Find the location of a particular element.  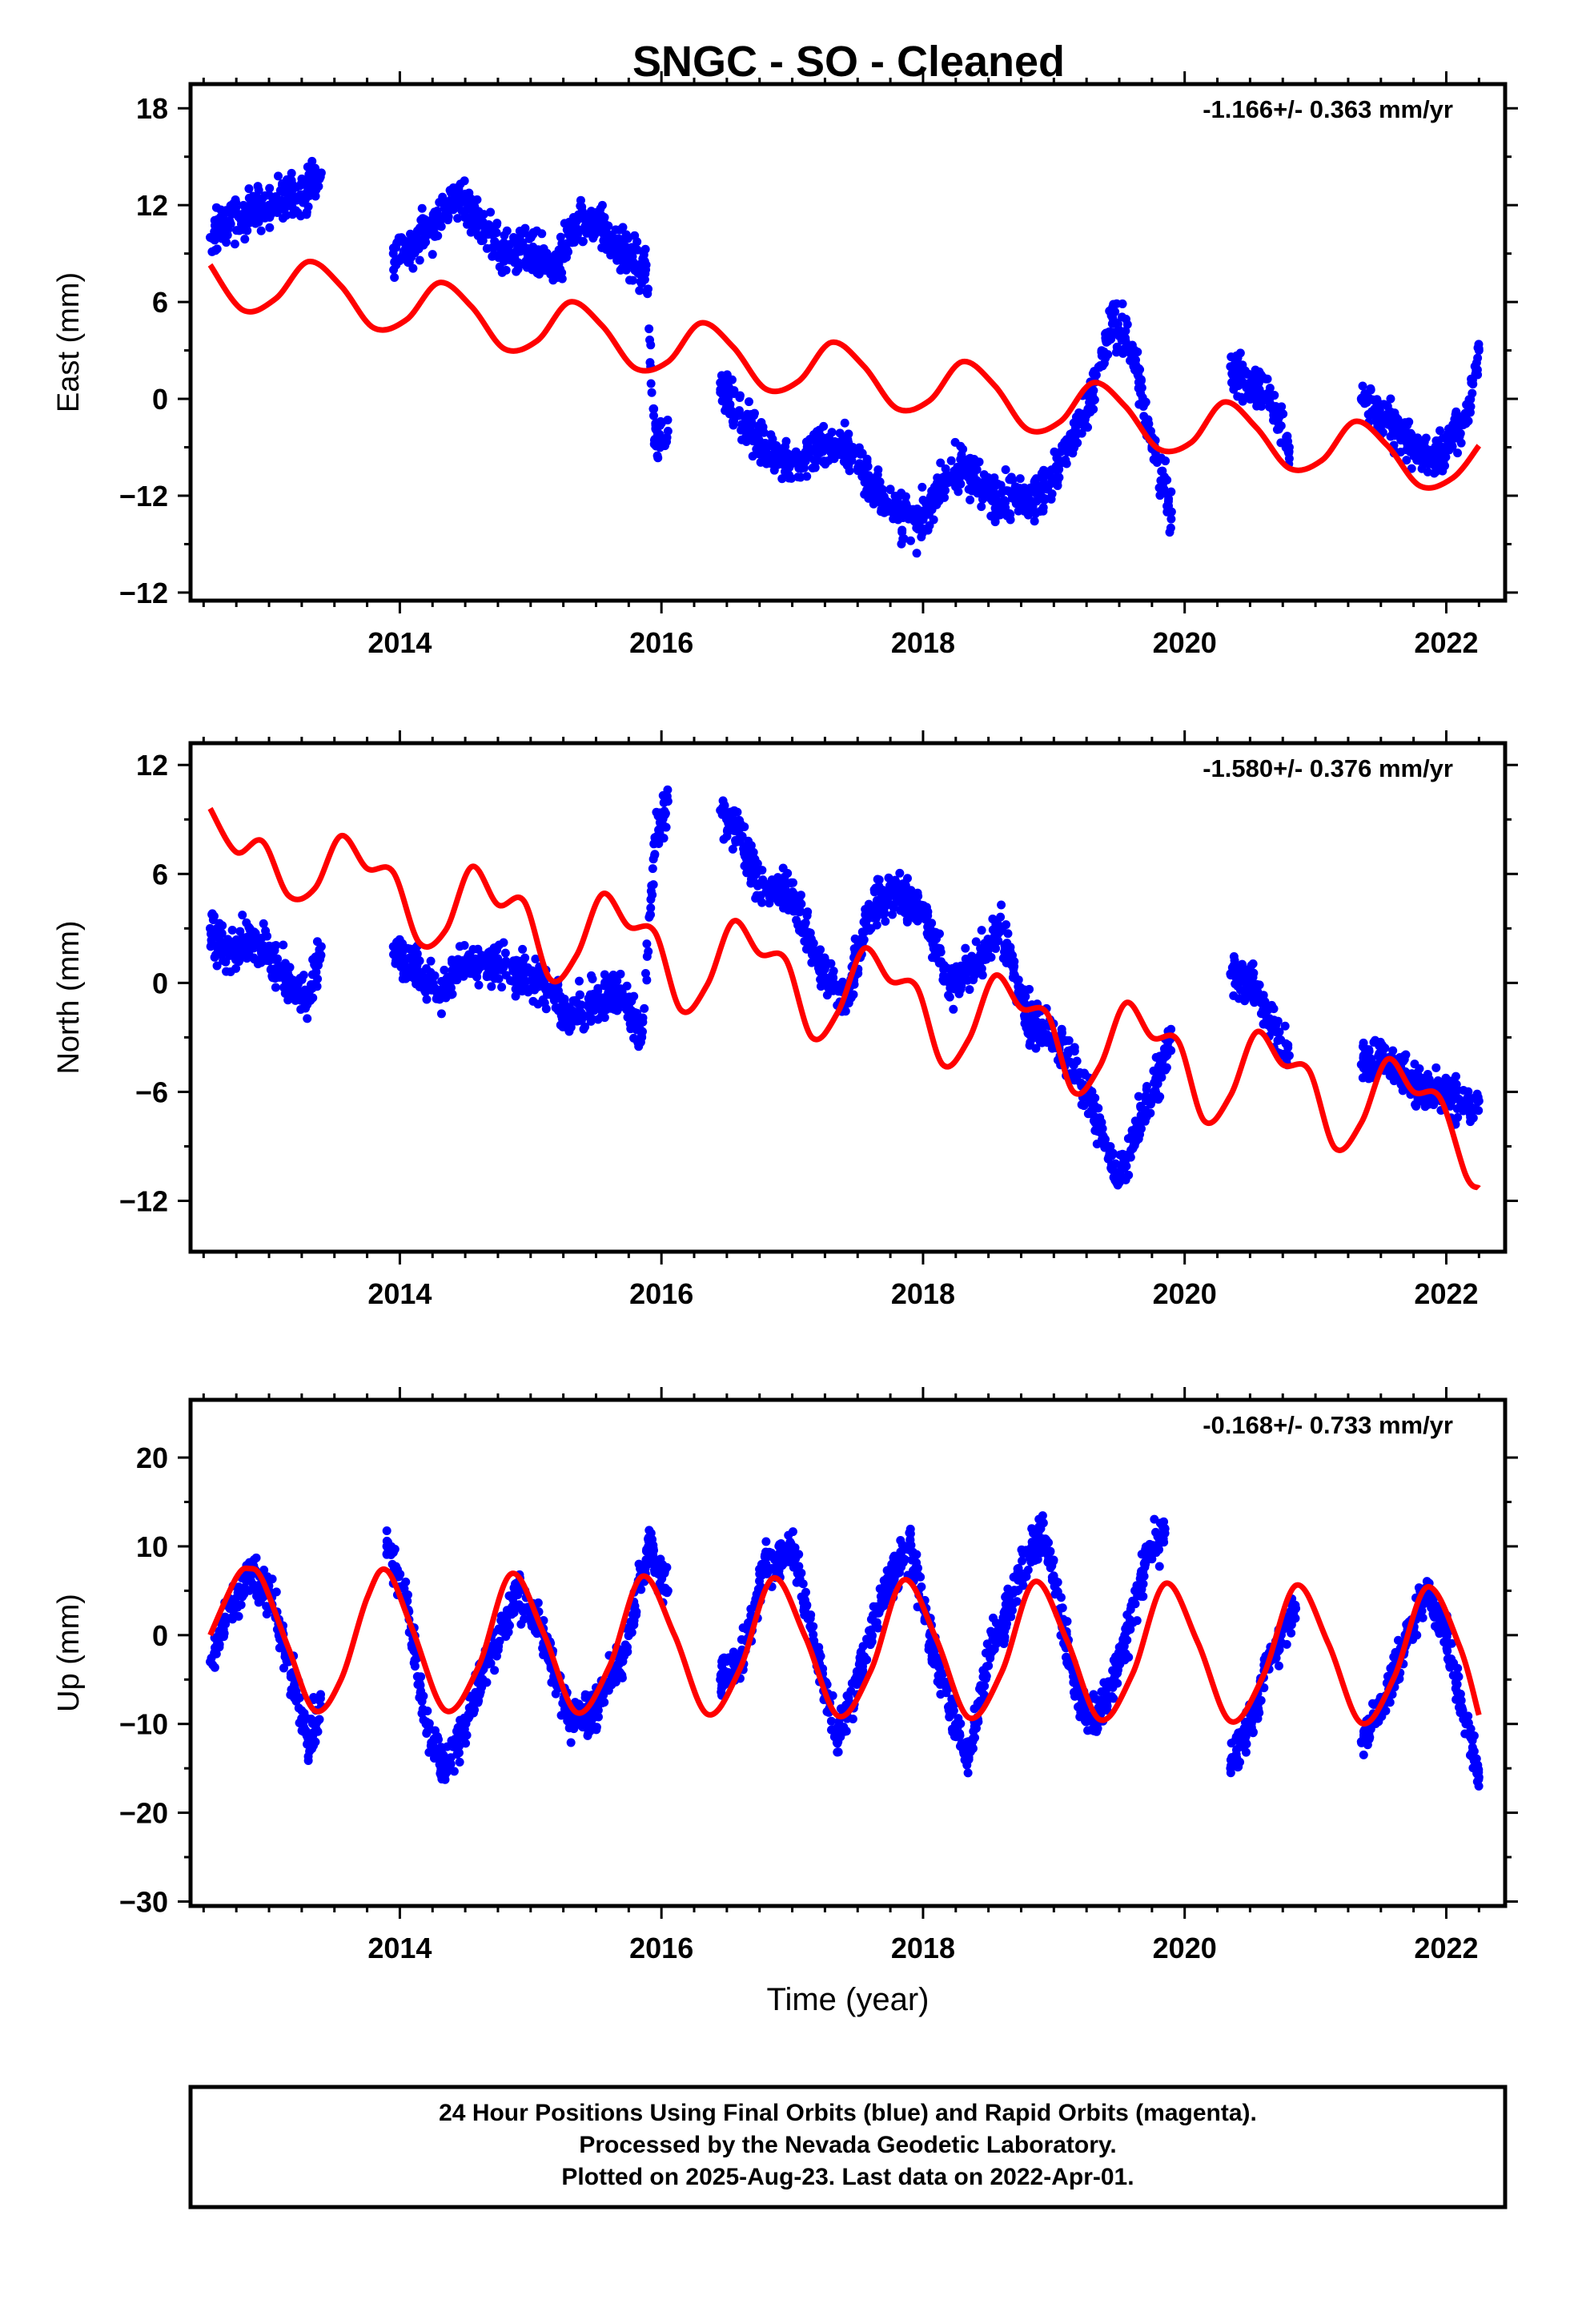

east-model-curve is located at coordinates (845, 375).